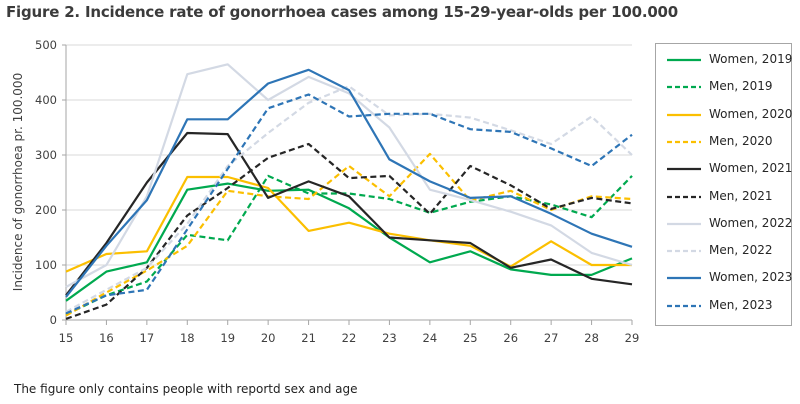  I want to click on legend-item: Men, 2020, so click(724, 142).